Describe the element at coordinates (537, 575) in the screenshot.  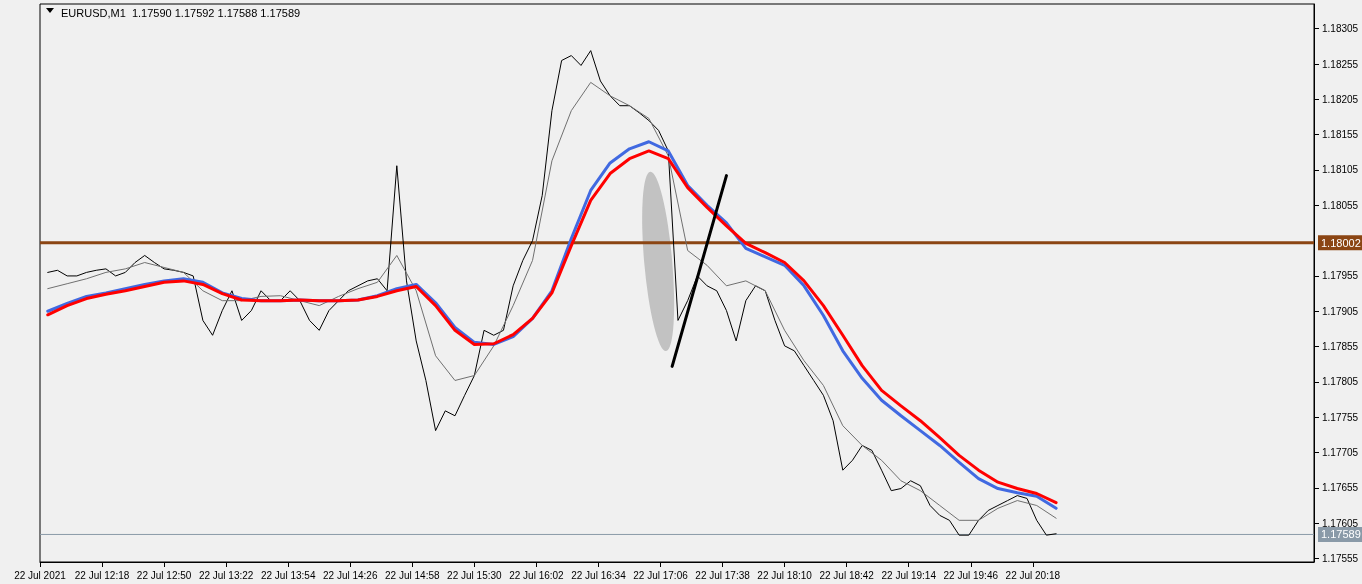
I see `x-tick-label: 22 Jul 16:02` at that location.